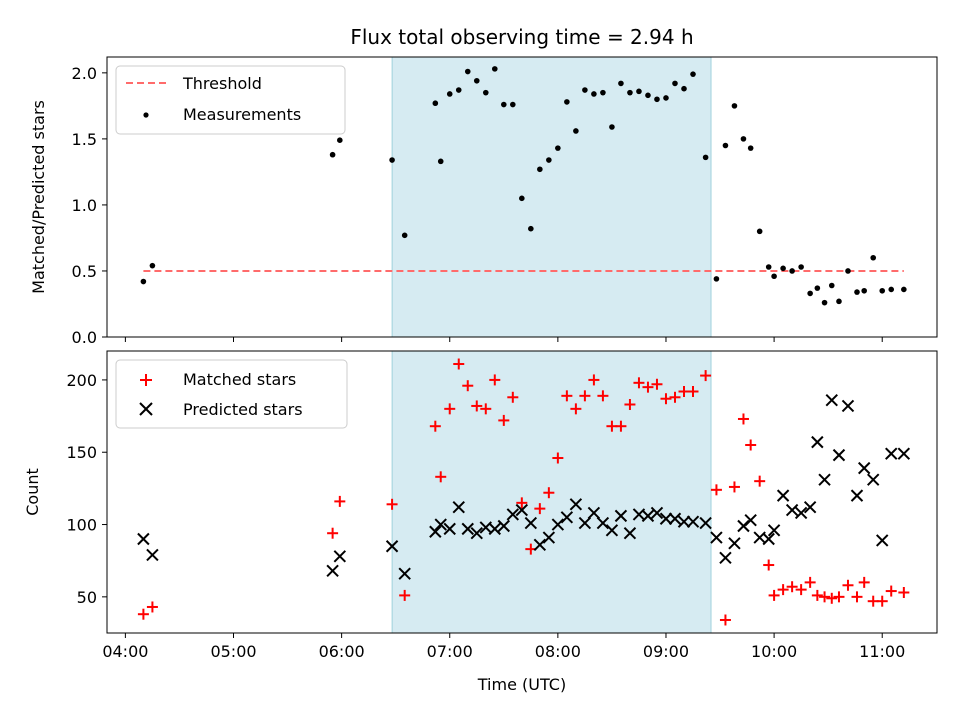 The width and height of the screenshot is (960, 720). Describe the element at coordinates (231, 394) in the screenshot. I see `bottom-legend: Matched stars Predicted stars` at that location.